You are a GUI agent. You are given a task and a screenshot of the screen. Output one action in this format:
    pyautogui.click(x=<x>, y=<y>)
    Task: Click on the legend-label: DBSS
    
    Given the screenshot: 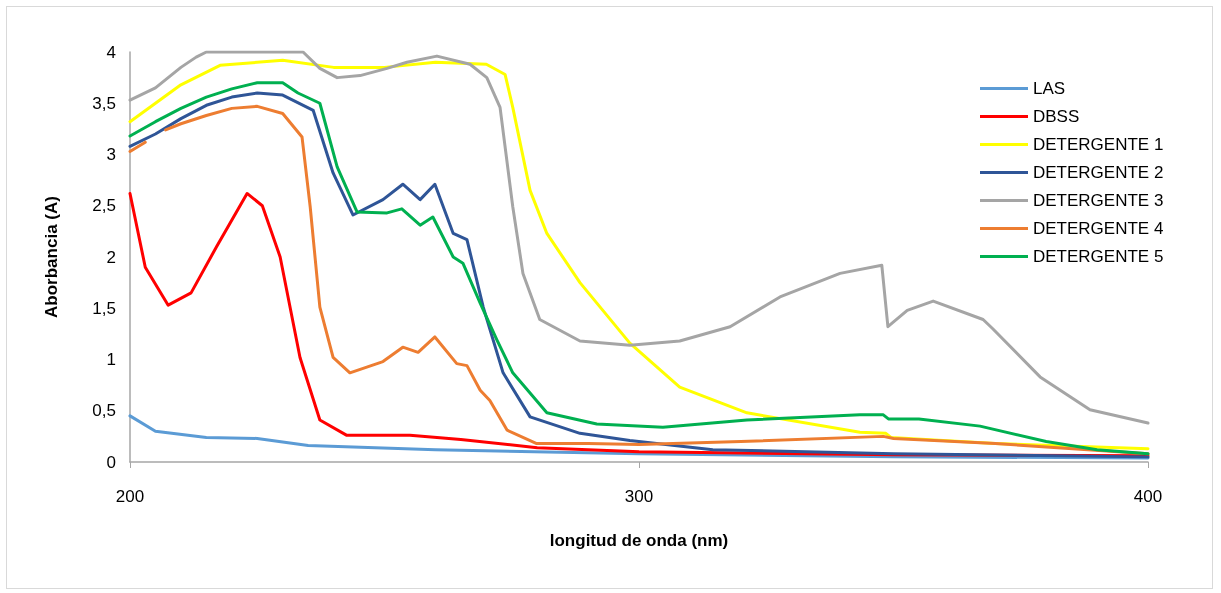 What is the action you would take?
    pyautogui.click(x=1056, y=116)
    